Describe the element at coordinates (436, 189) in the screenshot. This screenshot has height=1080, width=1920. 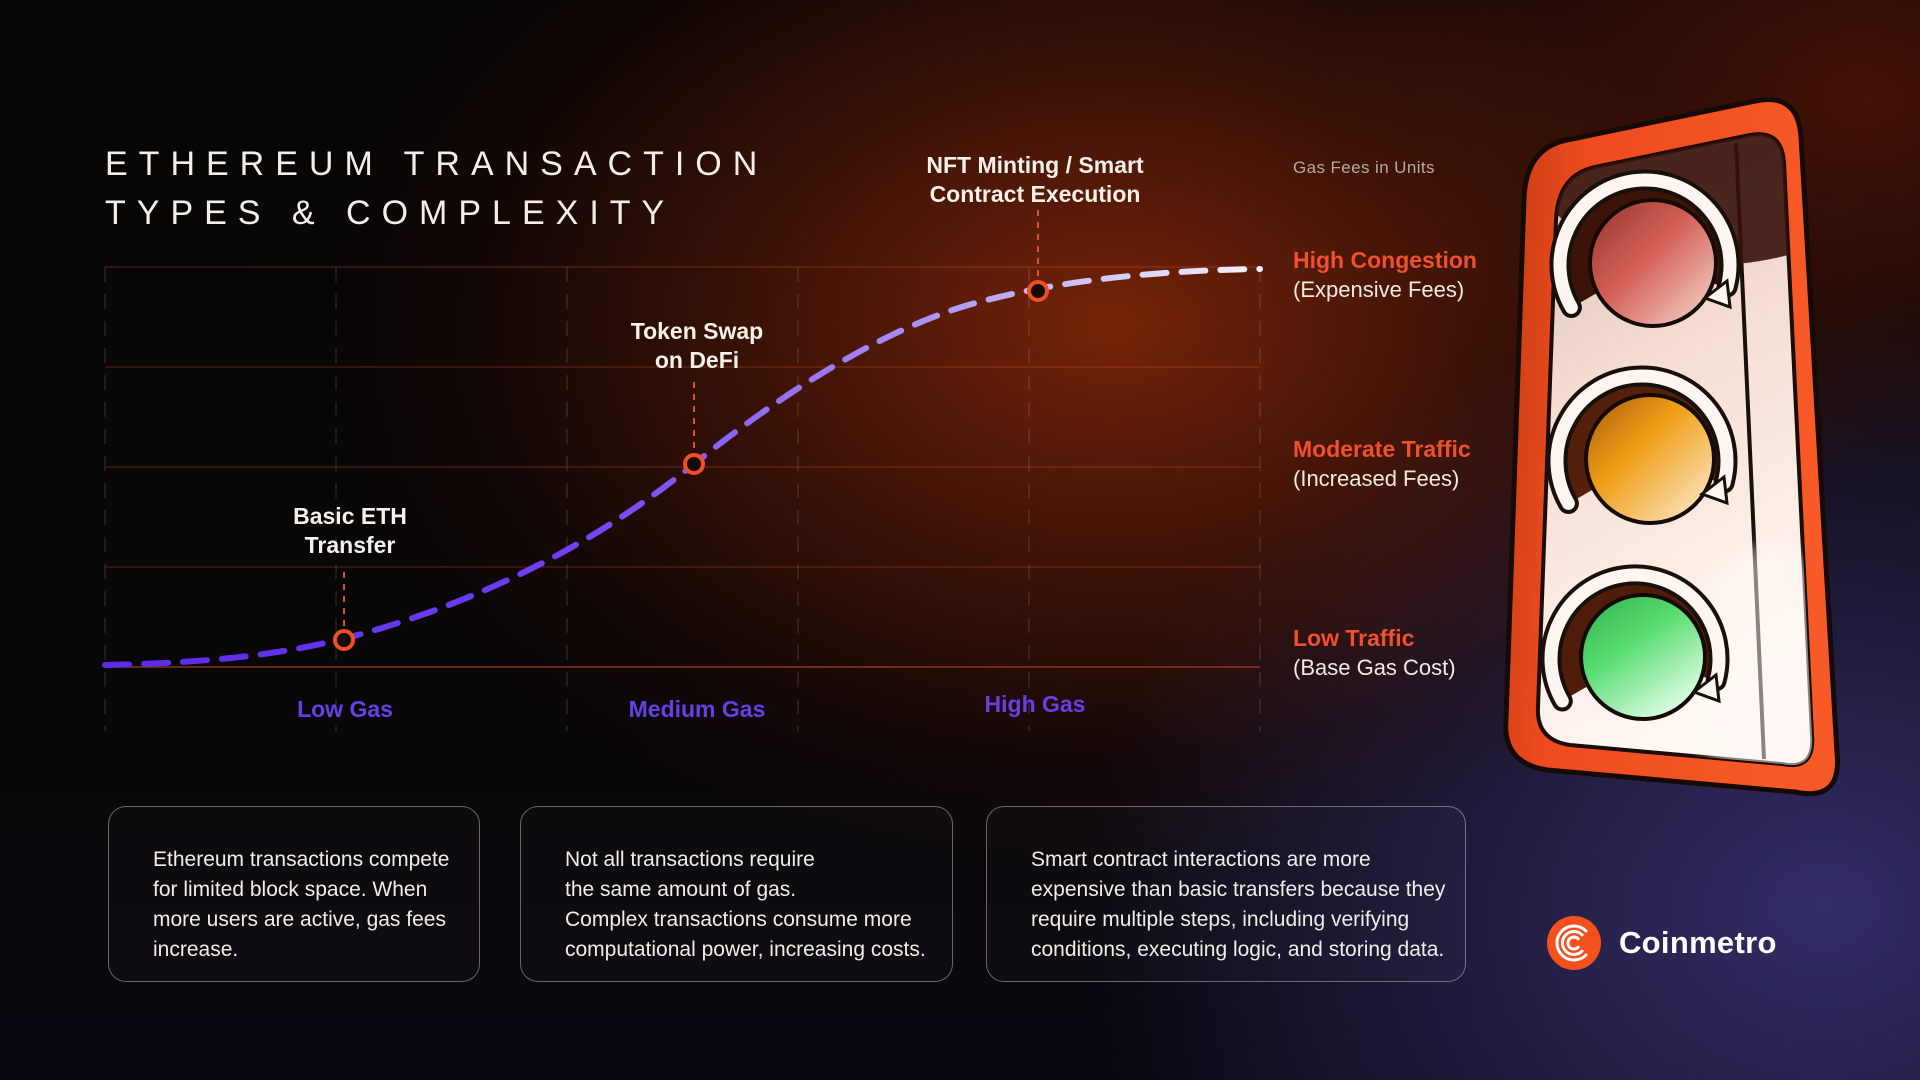
I see `page-title: ETHEREUM TRANSACTION TYPES & COMPLEXITY` at that location.